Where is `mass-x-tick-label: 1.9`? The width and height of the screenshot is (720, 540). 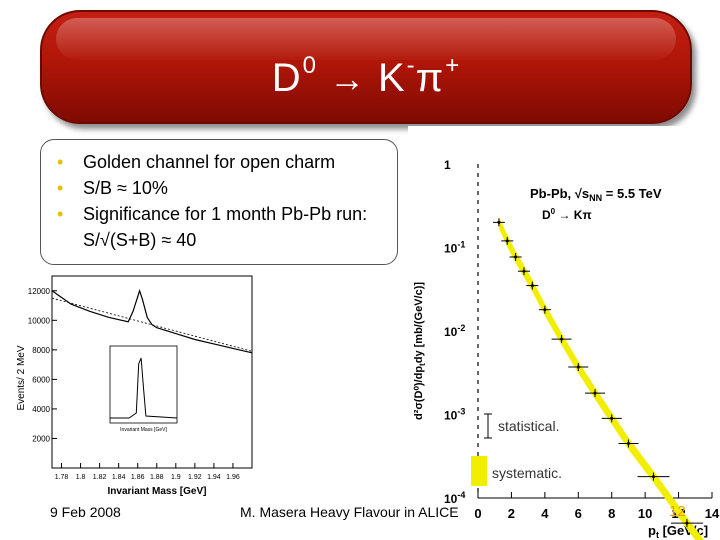 mass-x-tick-label: 1.9 is located at coordinates (176, 477).